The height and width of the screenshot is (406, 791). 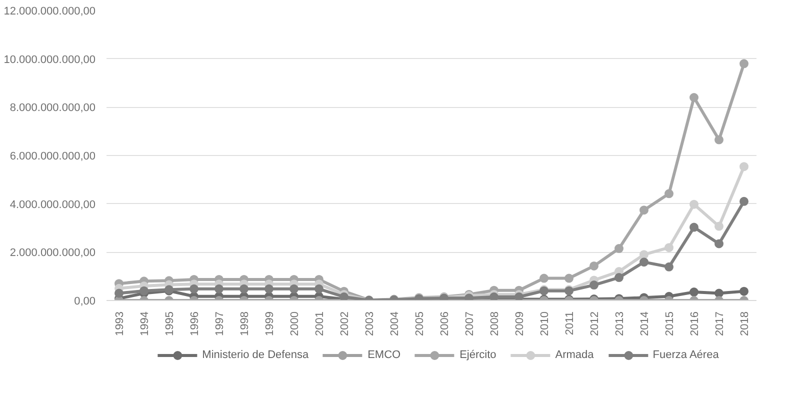 What do you see at coordinates (445, 323) in the screenshot?
I see `x-tick-label: 2006` at bounding box center [445, 323].